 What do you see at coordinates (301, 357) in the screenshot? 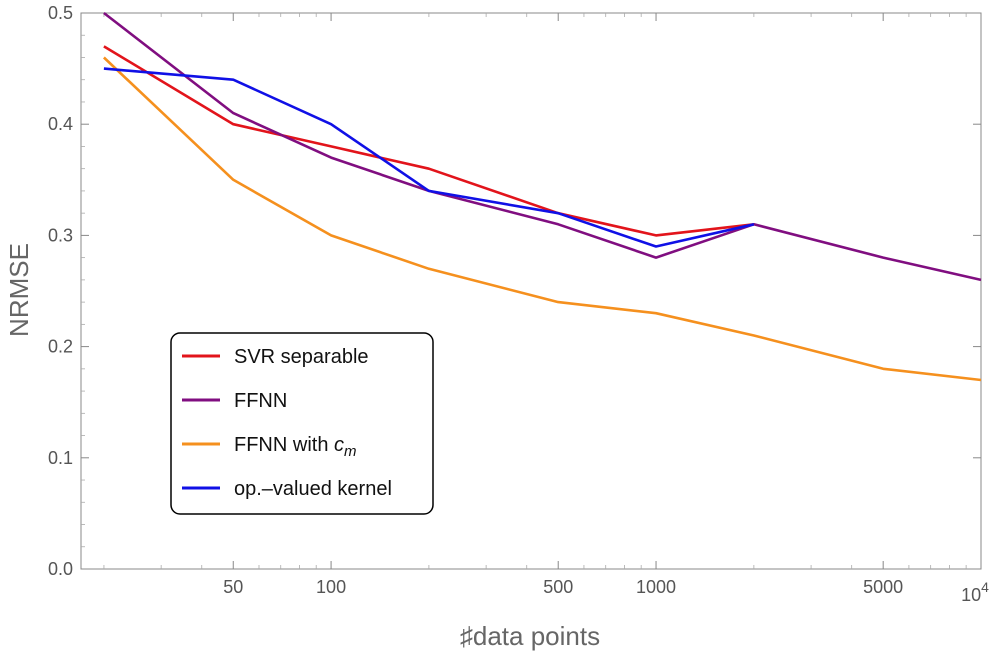
I see `legend-label-svr: SVR separable` at bounding box center [301, 357].